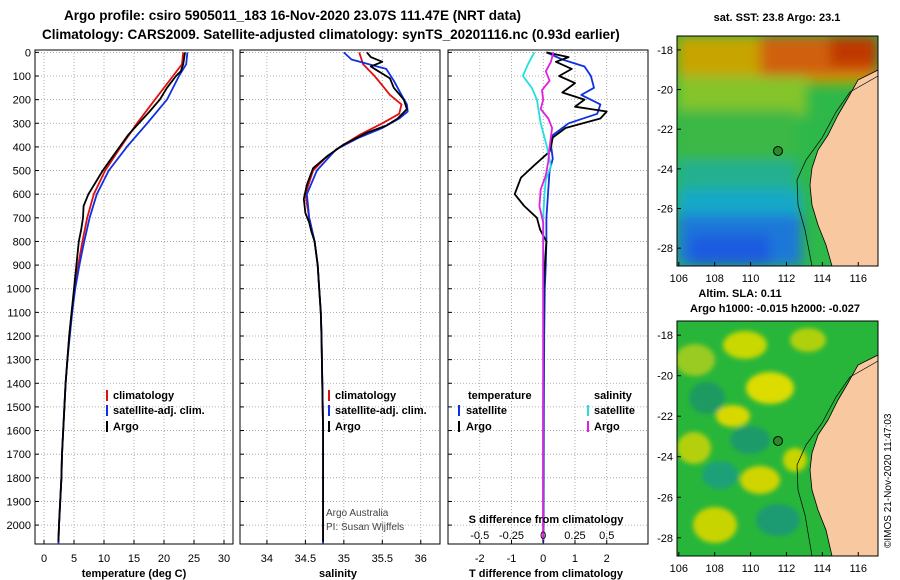 Image resolution: width=900 pixels, height=580 pixels. I want to click on depth-tick-label: 800, so click(22, 242).